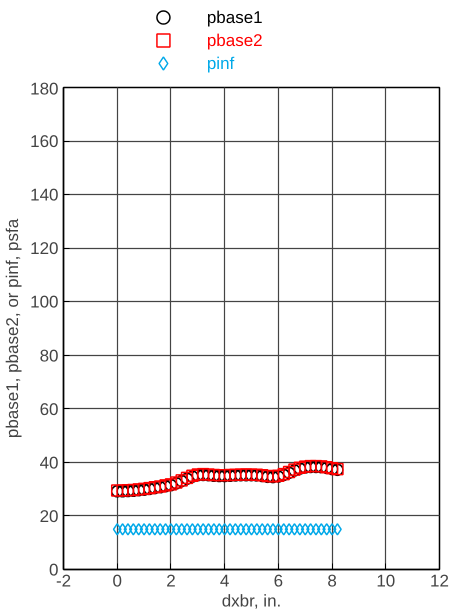  I want to click on x-tick-label: 0, so click(117, 581).